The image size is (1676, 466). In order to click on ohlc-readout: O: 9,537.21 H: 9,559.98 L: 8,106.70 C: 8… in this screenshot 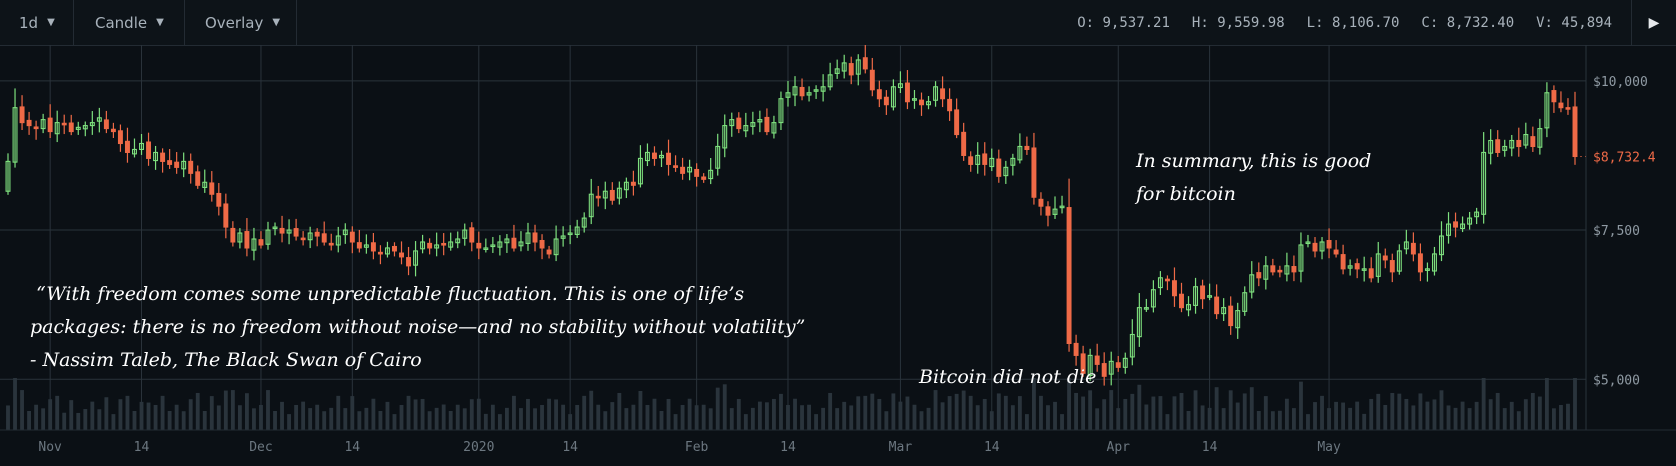, I will do `click(1344, 22)`.